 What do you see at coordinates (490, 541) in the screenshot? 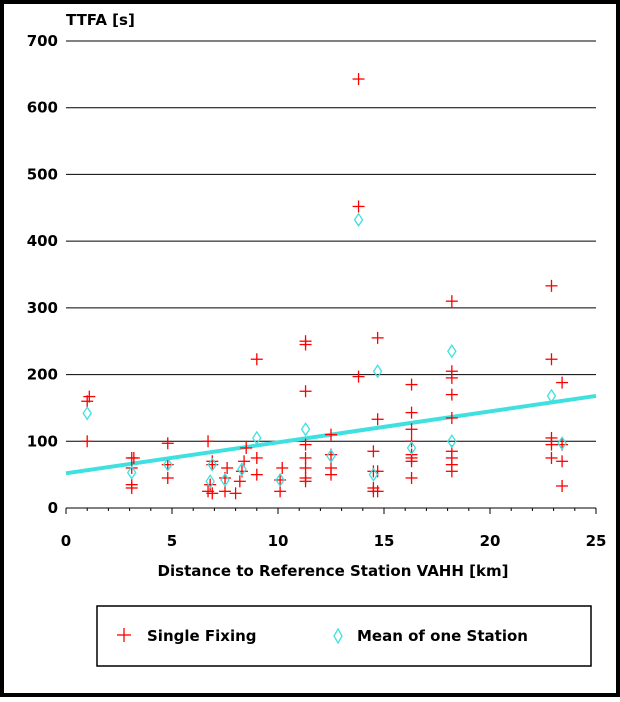
I see `x-tick-label: 20` at bounding box center [490, 541].